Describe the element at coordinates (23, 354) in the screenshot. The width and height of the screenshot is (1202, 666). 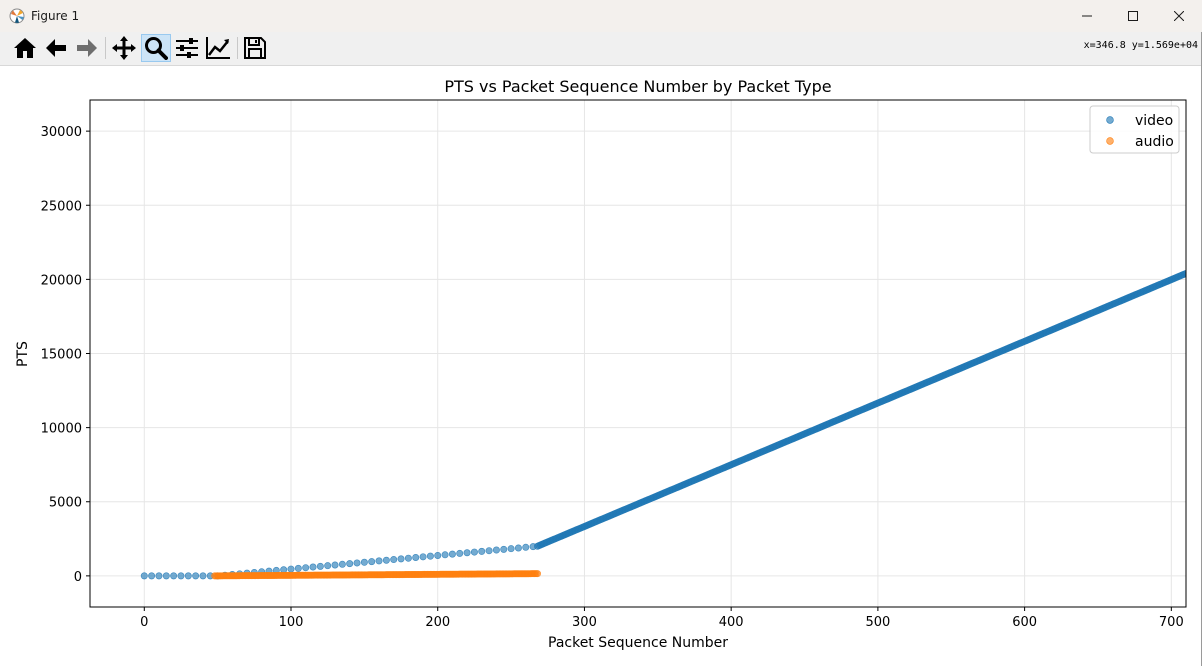
I see `y-axis-label: PTS` at that location.